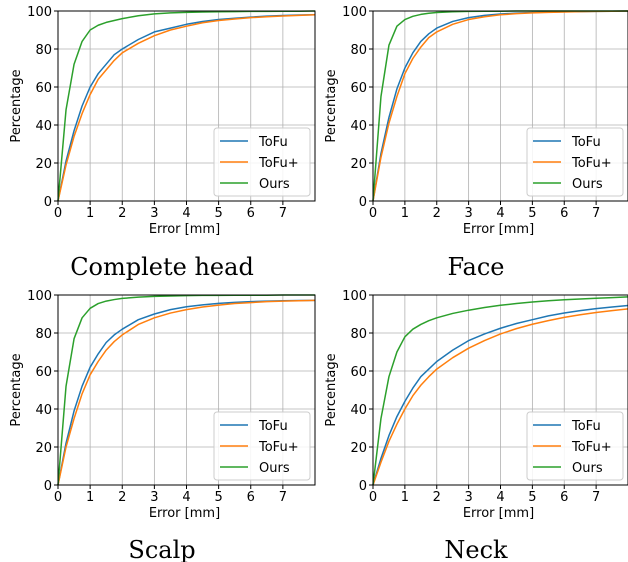  Describe the element at coordinates (162, 267) in the screenshot. I see `subplot-caption: Complete head` at that location.